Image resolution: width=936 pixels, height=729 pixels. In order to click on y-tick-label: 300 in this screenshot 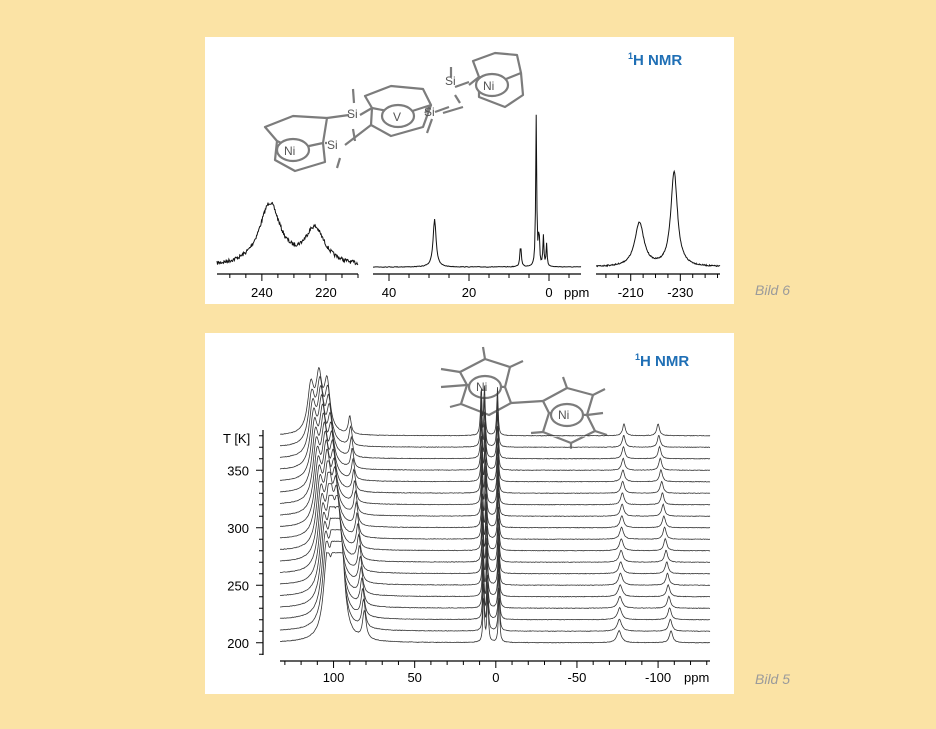, I will do `click(238, 528)`.